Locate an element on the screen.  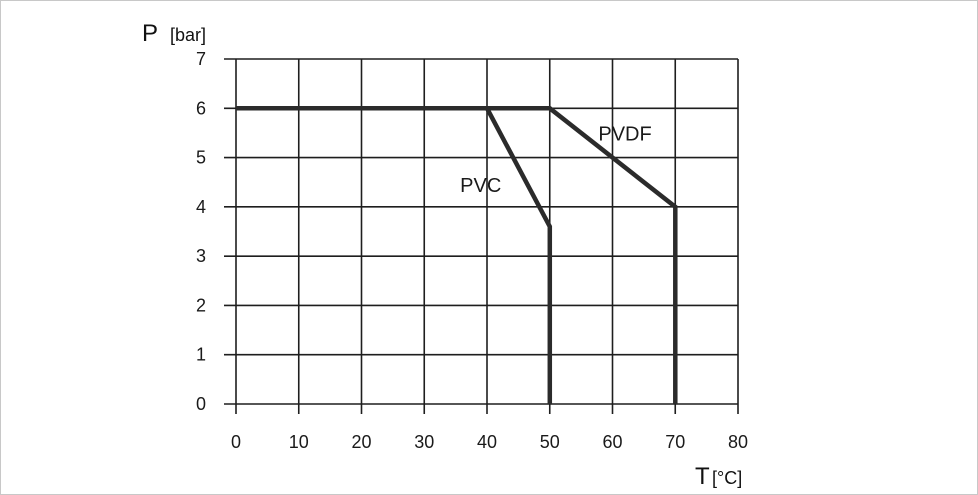
y-tick-label-2: 2 is located at coordinates (201, 305).